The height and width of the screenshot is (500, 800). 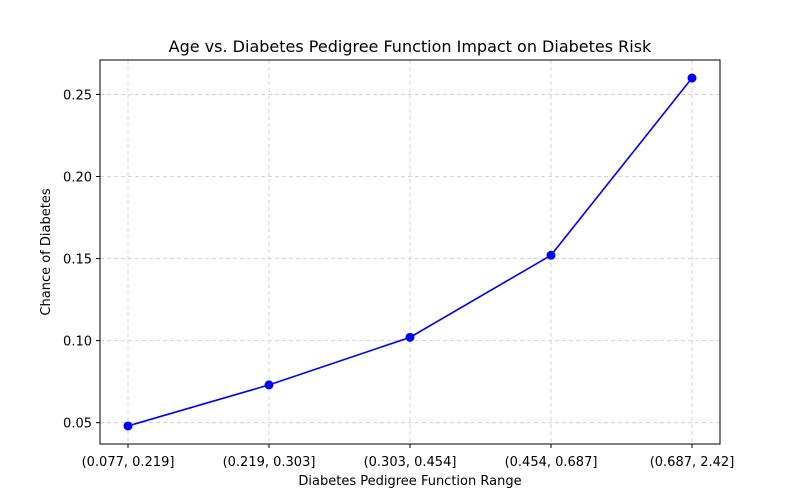 What do you see at coordinates (46, 251) in the screenshot?
I see `y-axis-label: Chance of Diabetes` at bounding box center [46, 251].